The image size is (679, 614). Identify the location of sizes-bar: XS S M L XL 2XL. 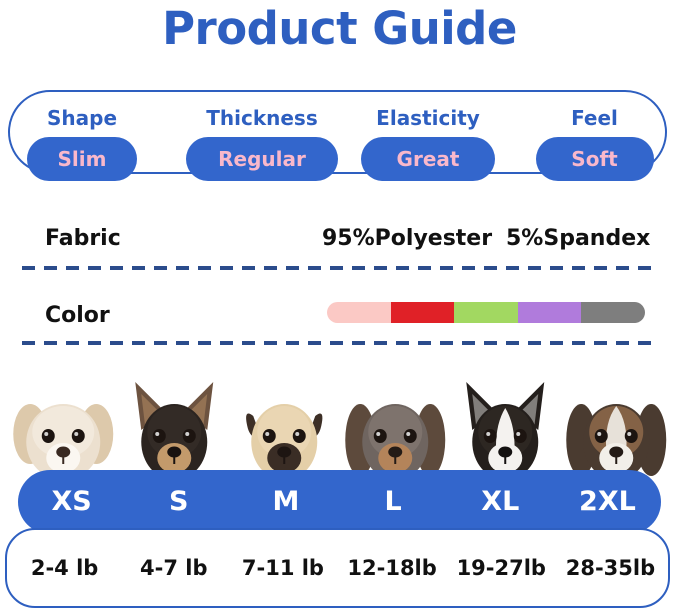
(339, 502).